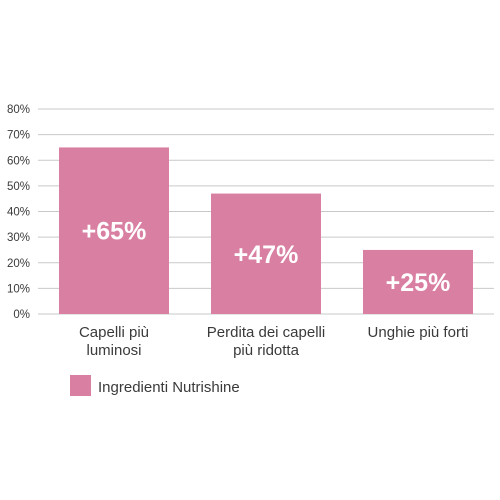  I want to click on legend-label: Ingredienti Nutrishine, so click(169, 387).